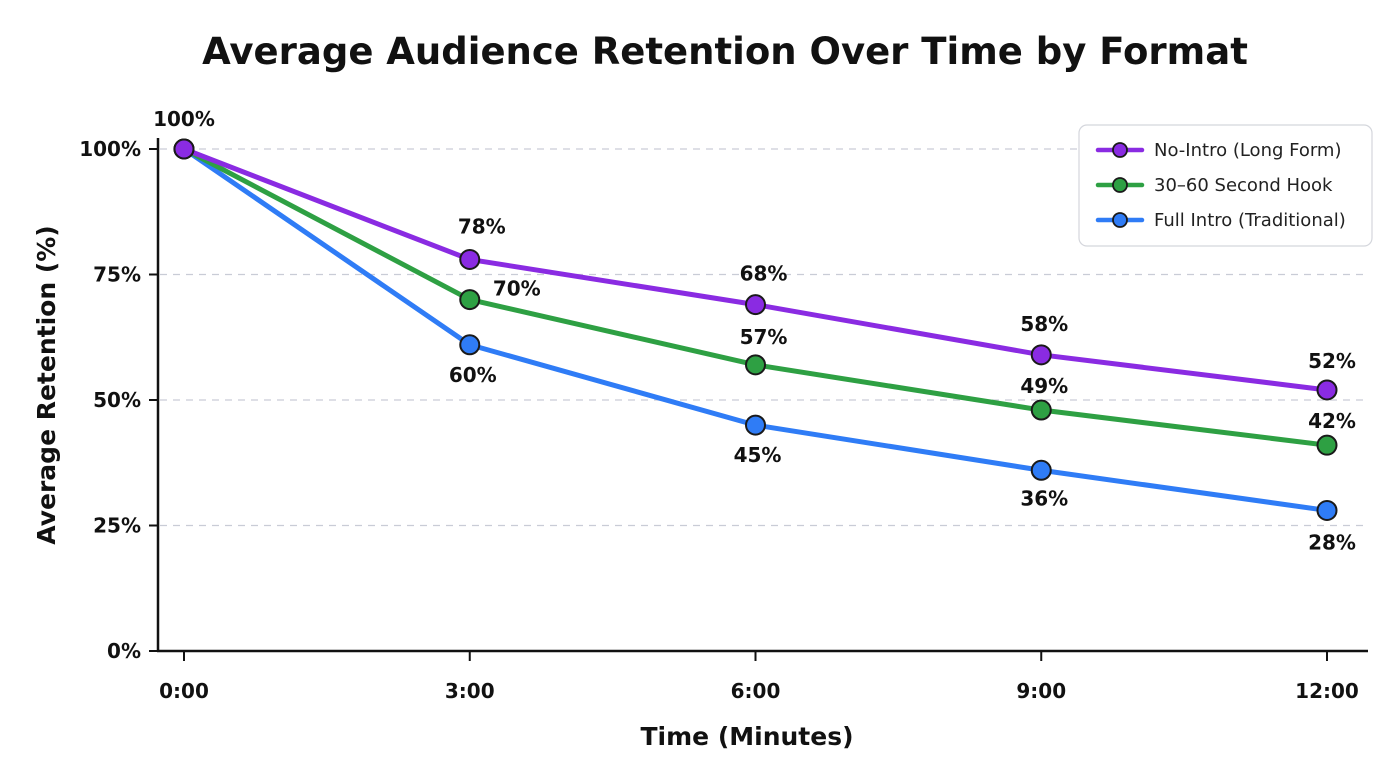  Describe the element at coordinates (756, 691) in the screenshot. I see `x-tick-label: 6:00` at that location.